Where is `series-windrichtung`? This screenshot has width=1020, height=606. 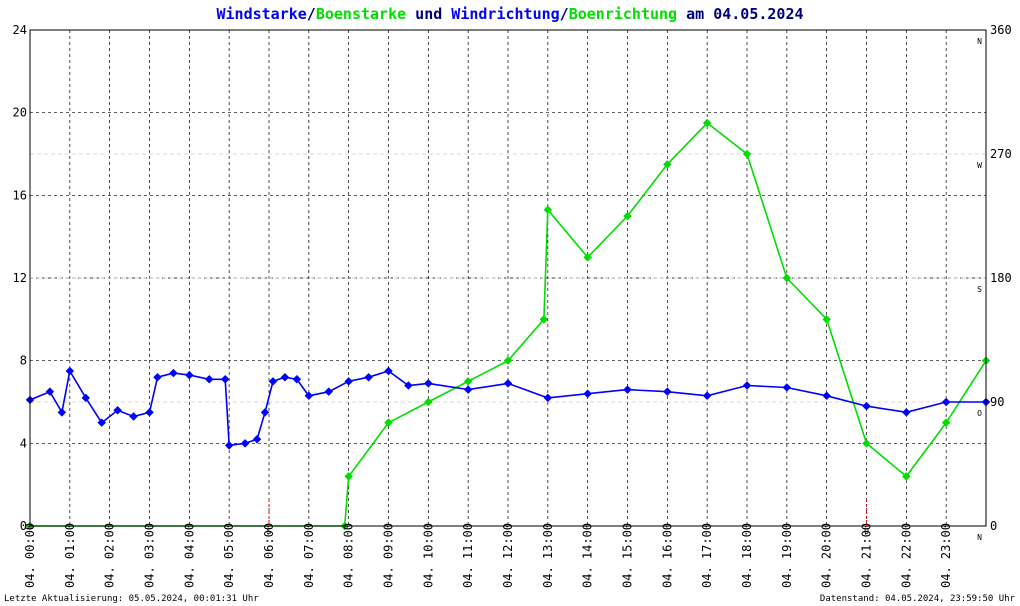
series-windrichtung is located at coordinates (508, 408).